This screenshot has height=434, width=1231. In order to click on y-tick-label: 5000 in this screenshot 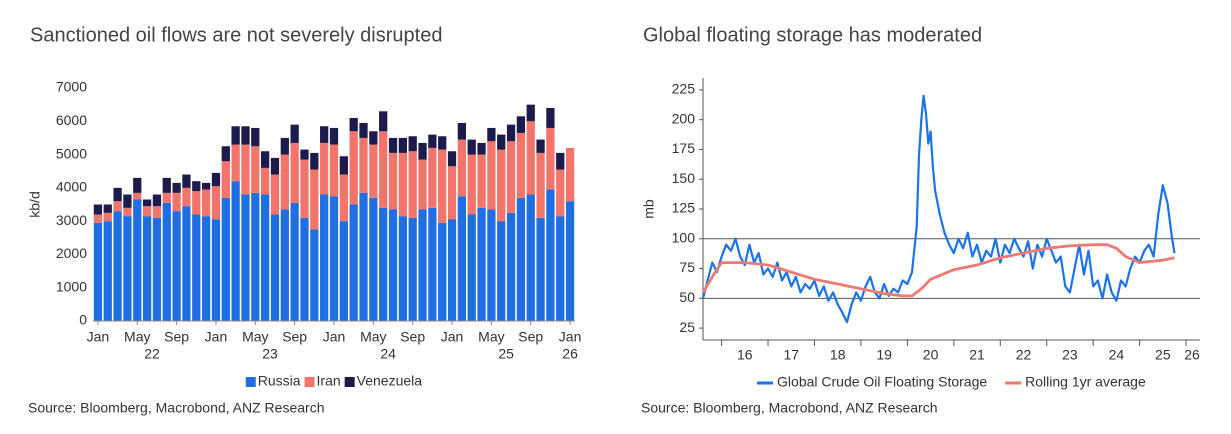, I will do `click(71, 153)`.